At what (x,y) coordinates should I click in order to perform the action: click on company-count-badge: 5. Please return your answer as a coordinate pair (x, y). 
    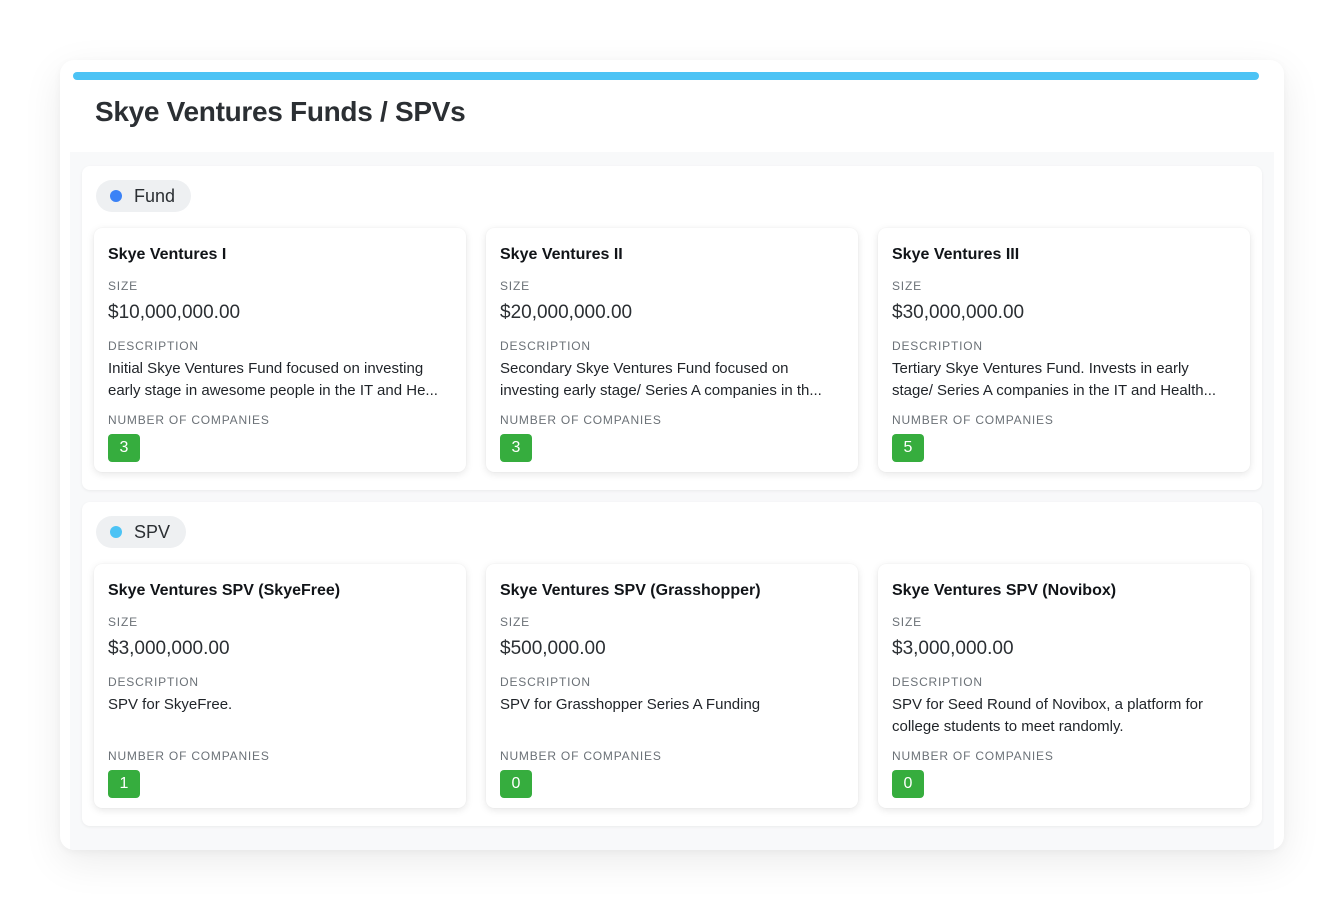
    Looking at the image, I should click on (908, 448).